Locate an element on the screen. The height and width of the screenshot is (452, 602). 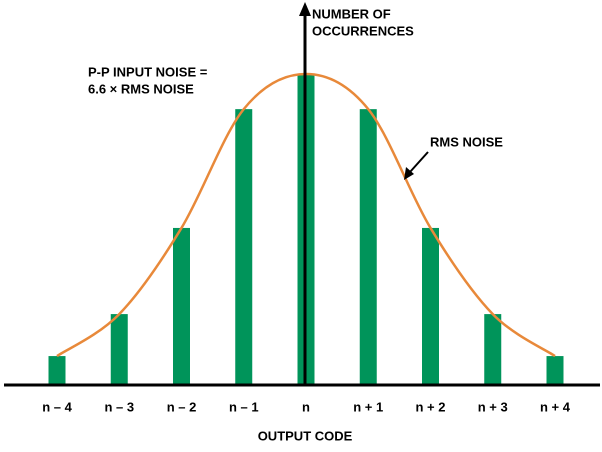
pointer-arrowhead is located at coordinates (409, 173).